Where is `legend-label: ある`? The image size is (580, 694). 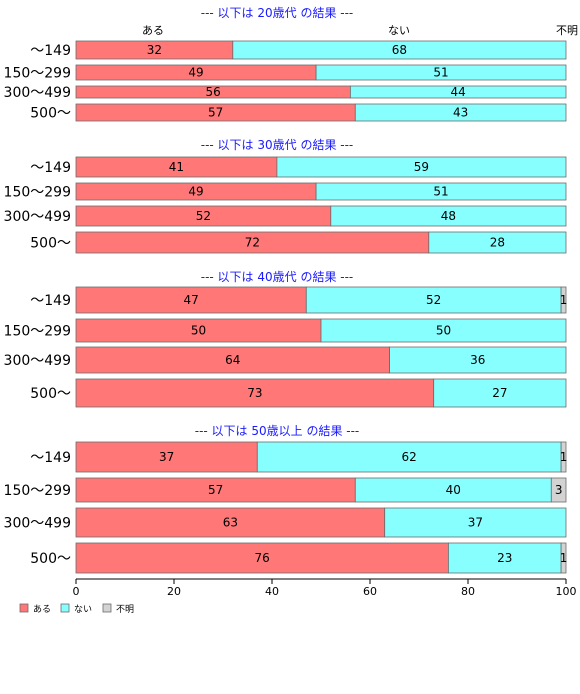
legend-label: ある is located at coordinates (42, 609).